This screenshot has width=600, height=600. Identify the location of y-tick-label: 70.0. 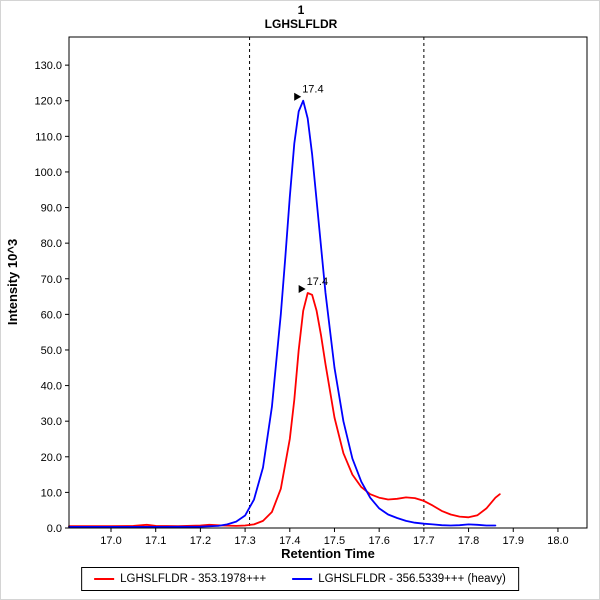
(51, 280).